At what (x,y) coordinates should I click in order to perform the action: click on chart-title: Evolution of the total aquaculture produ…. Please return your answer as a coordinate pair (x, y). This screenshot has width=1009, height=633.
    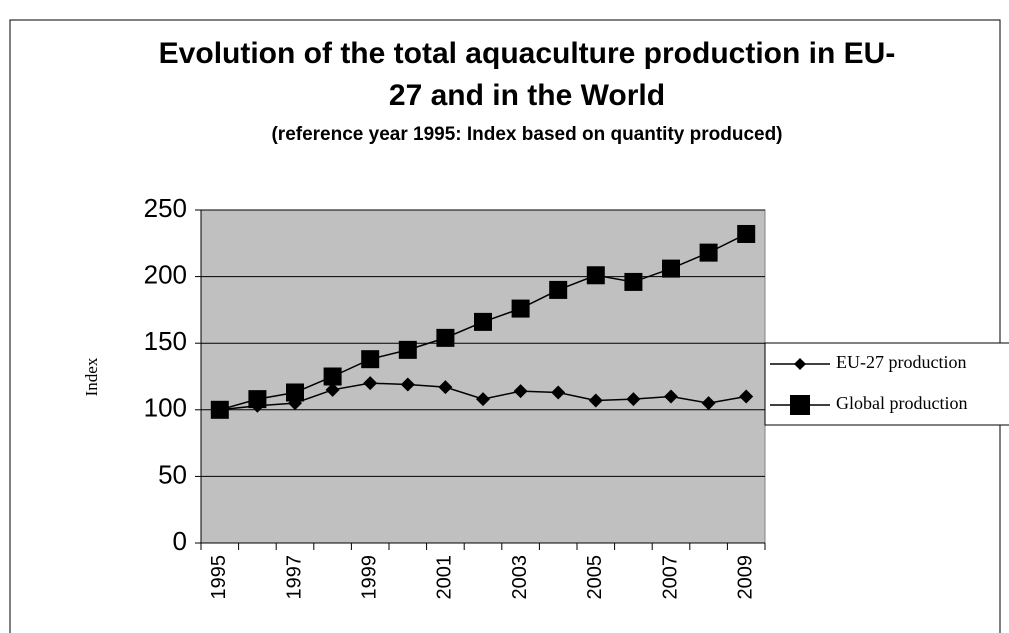
    Looking at the image, I should click on (527, 74).